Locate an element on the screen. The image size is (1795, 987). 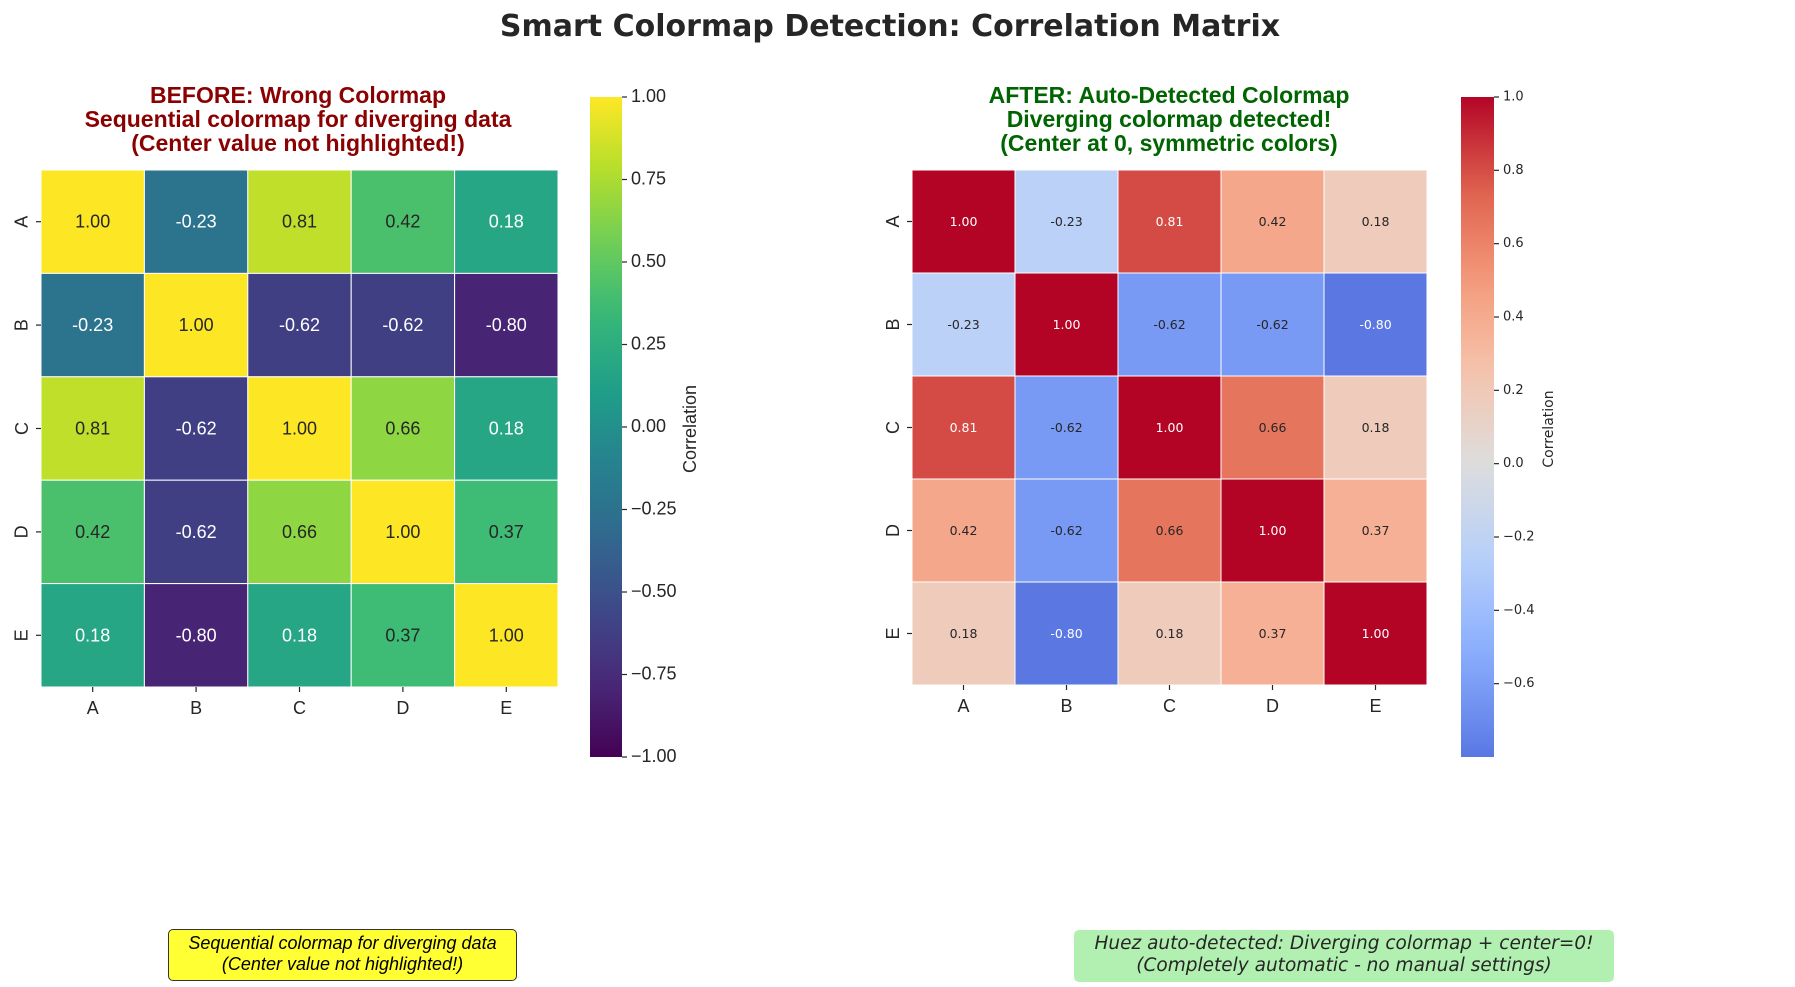
after-cell-label-B-A: -0.23 is located at coordinates (963, 324).